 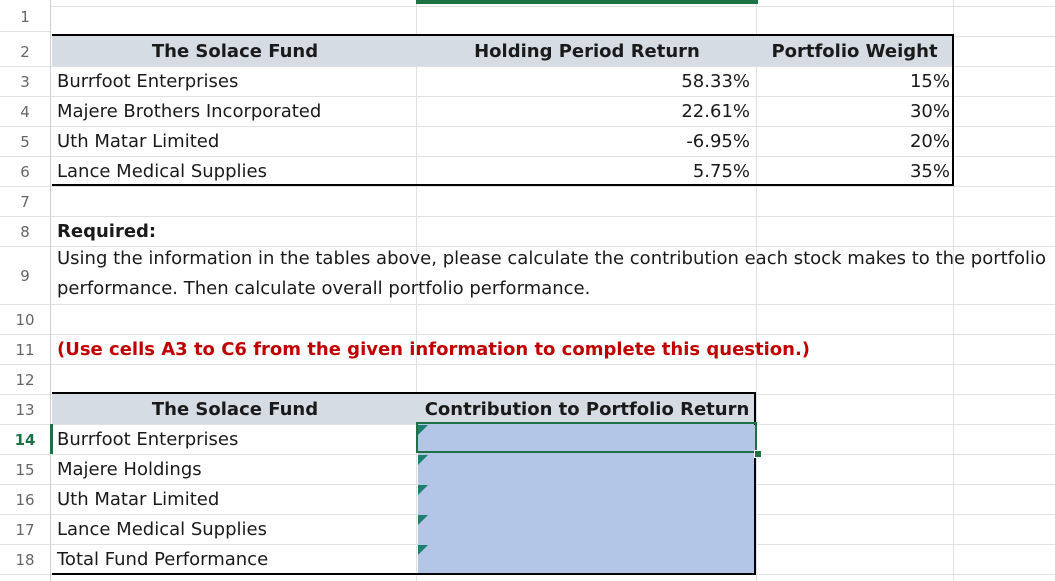 I want to click on table2-name-cell: Burrfoot Enterprises, so click(x=148, y=439).